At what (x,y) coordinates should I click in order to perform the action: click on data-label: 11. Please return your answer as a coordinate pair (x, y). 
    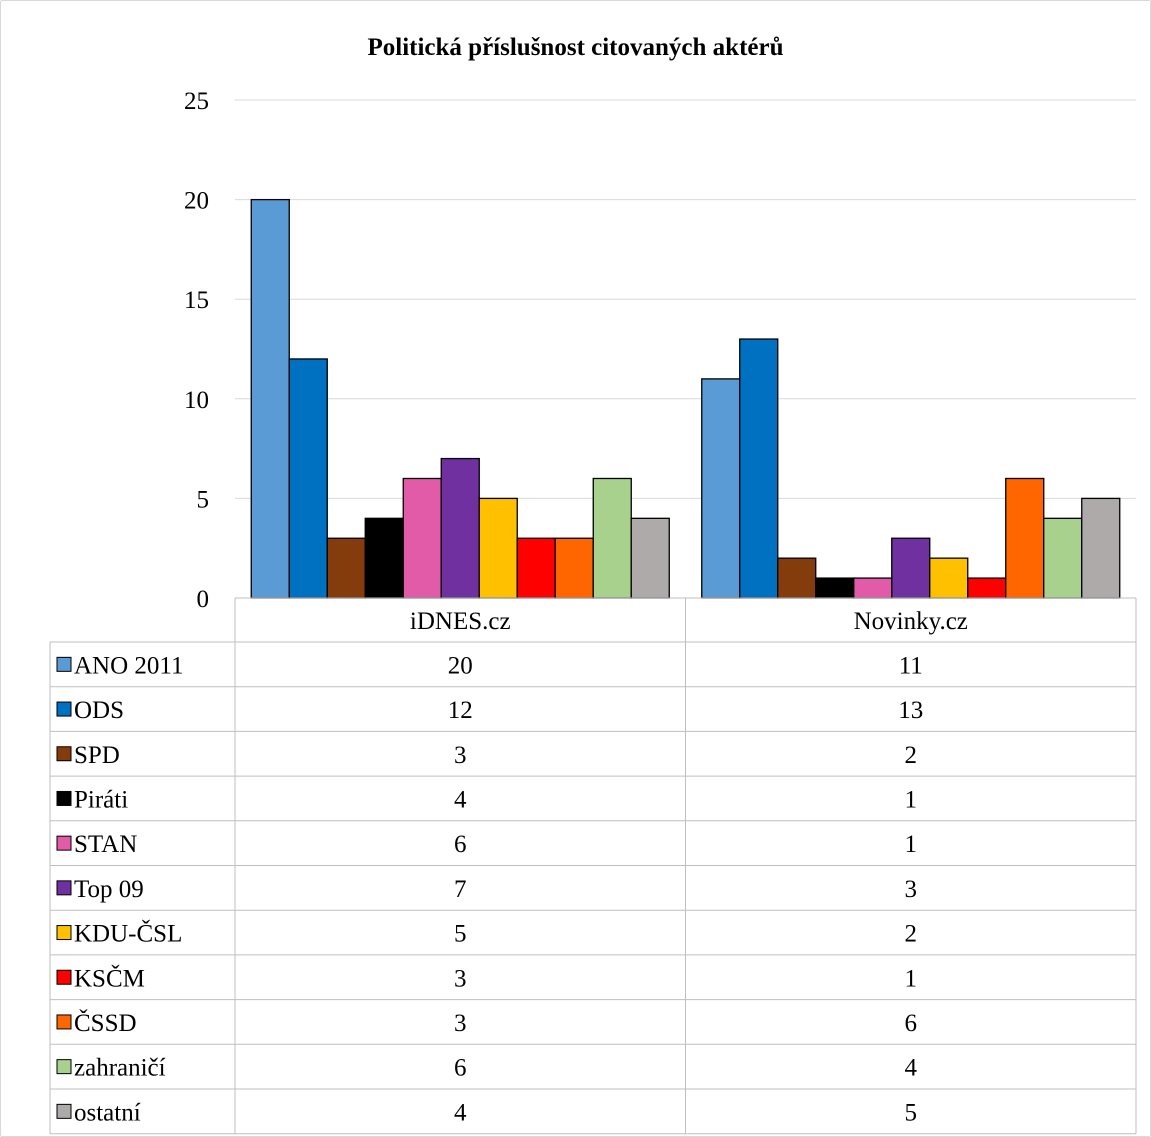
    Looking at the image, I should click on (911, 665).